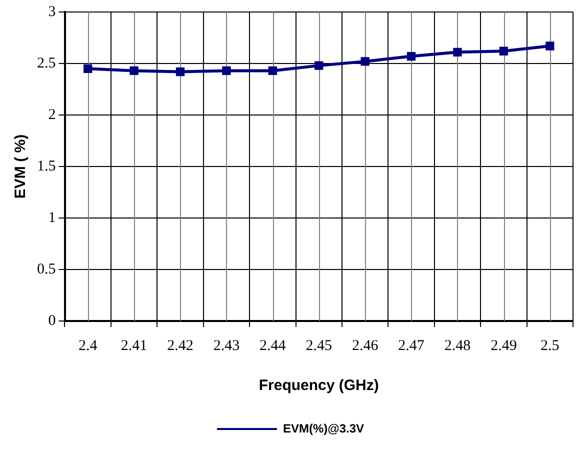  I want to click on y-tick-label: 1.5, so click(46, 166).